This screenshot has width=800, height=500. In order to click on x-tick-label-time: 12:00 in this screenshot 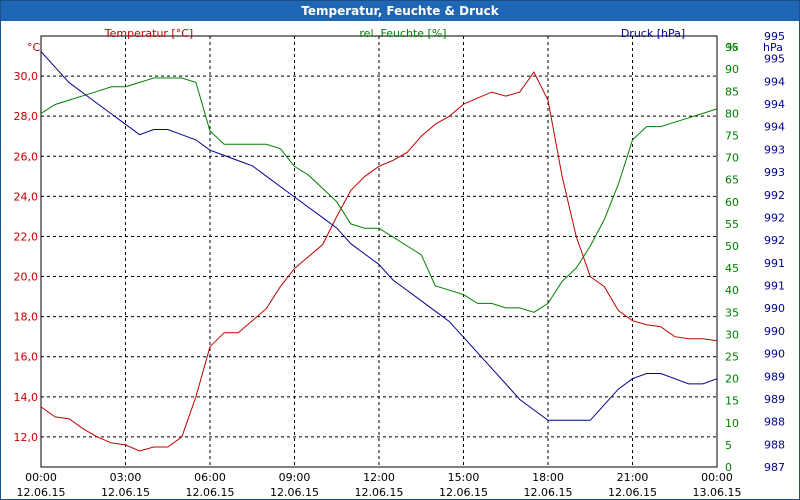, I will do `click(379, 477)`.